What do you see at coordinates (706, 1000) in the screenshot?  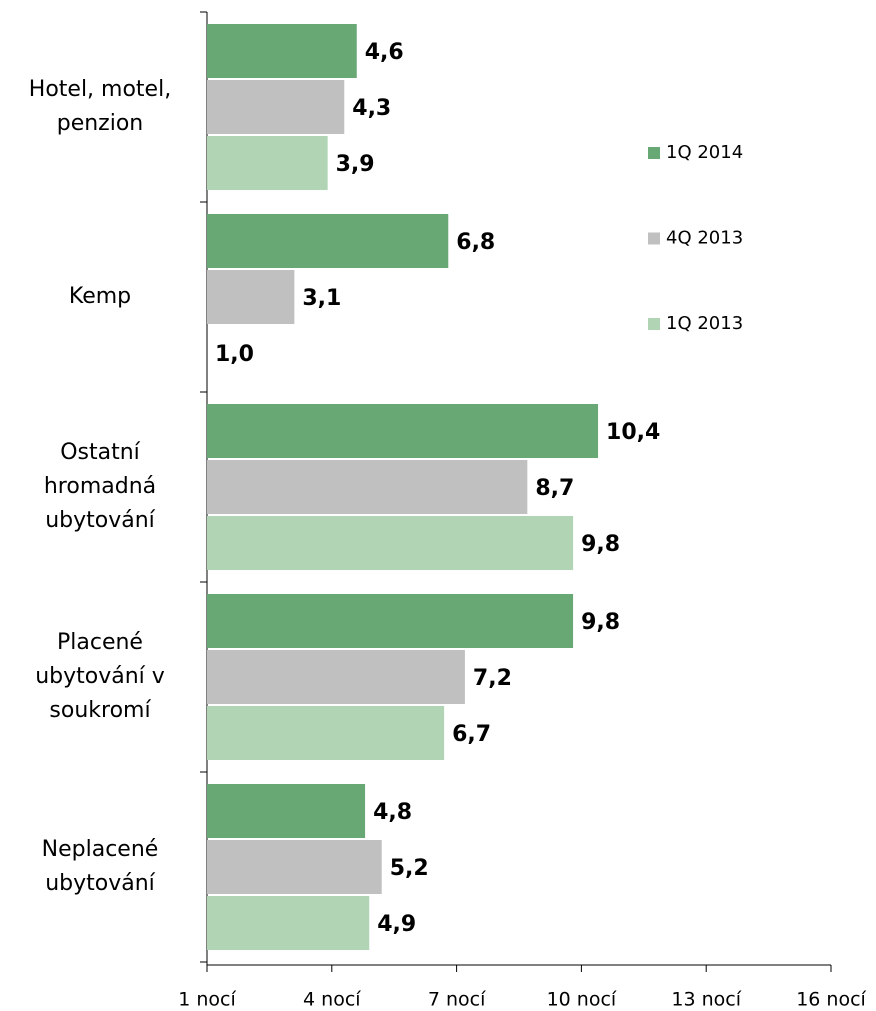 I see `x-tick-label: 13 nocí` at bounding box center [706, 1000].